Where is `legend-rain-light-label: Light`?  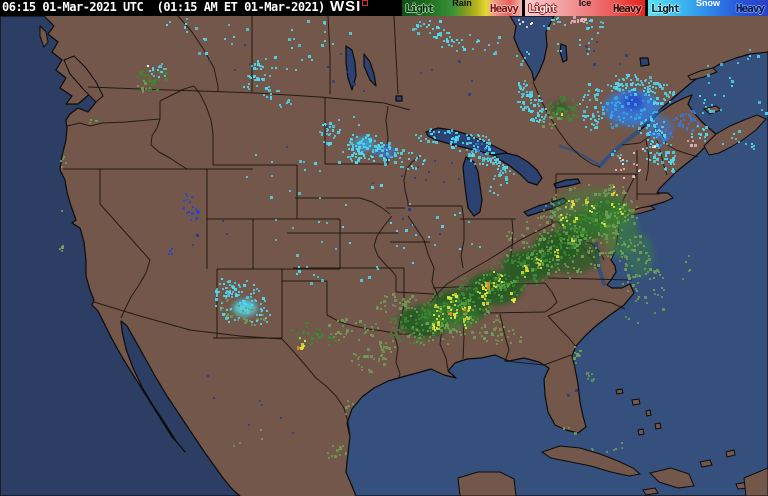 legend-rain-light-label: Light is located at coordinates (419, 8).